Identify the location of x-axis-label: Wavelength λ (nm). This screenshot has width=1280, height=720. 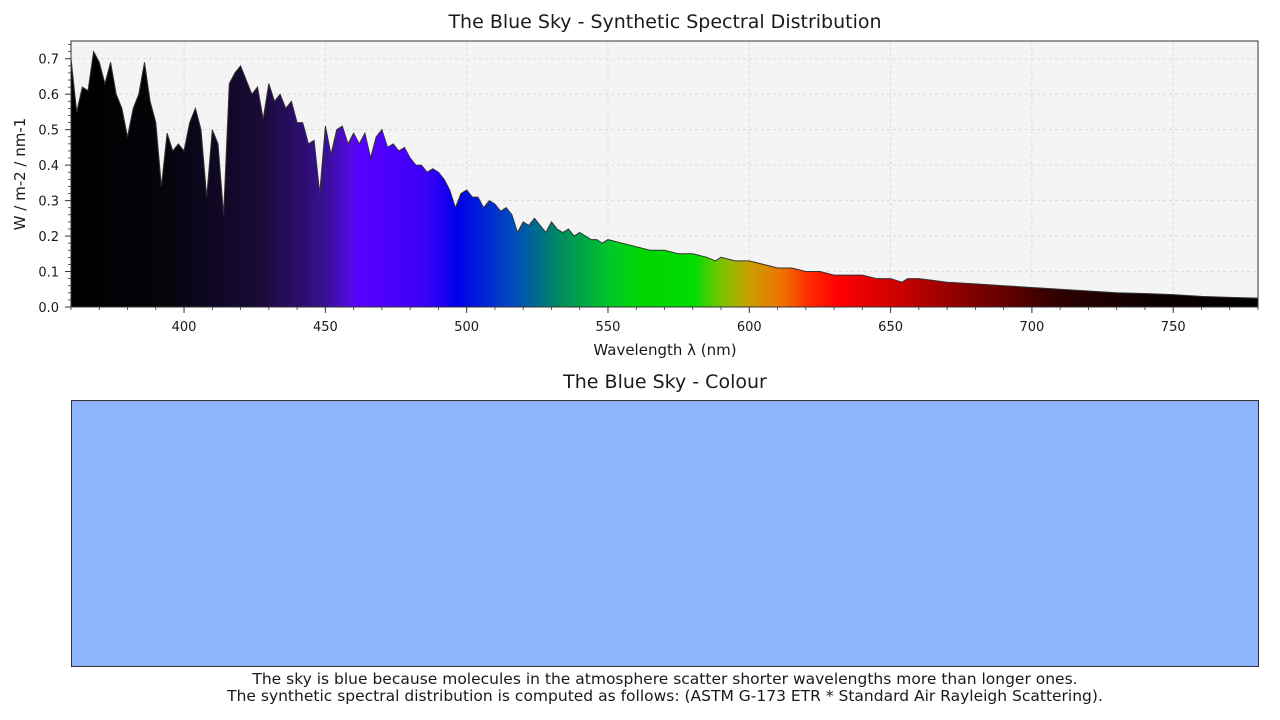
(664, 350).